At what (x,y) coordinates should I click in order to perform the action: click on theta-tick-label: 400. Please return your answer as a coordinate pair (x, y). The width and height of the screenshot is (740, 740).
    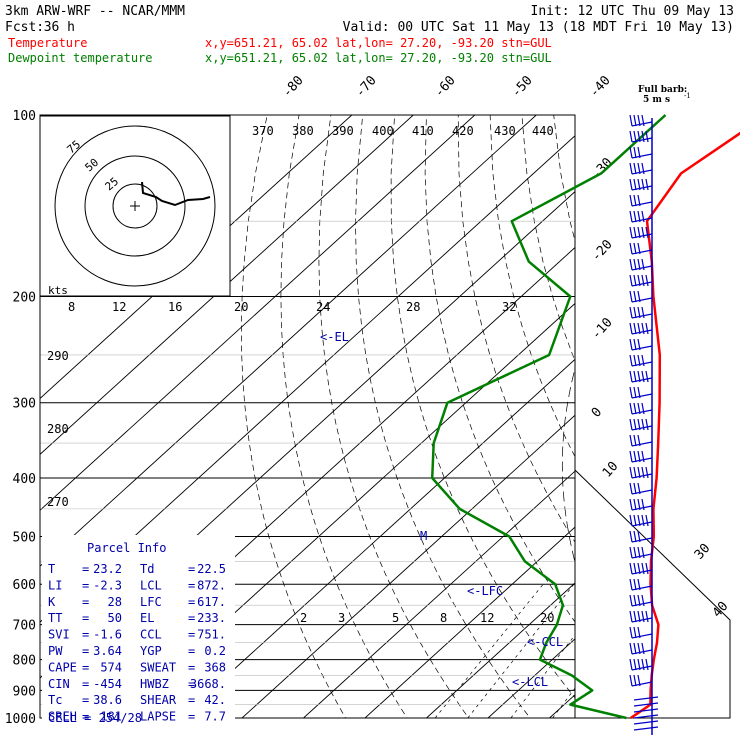
    Looking at the image, I should click on (383, 131).